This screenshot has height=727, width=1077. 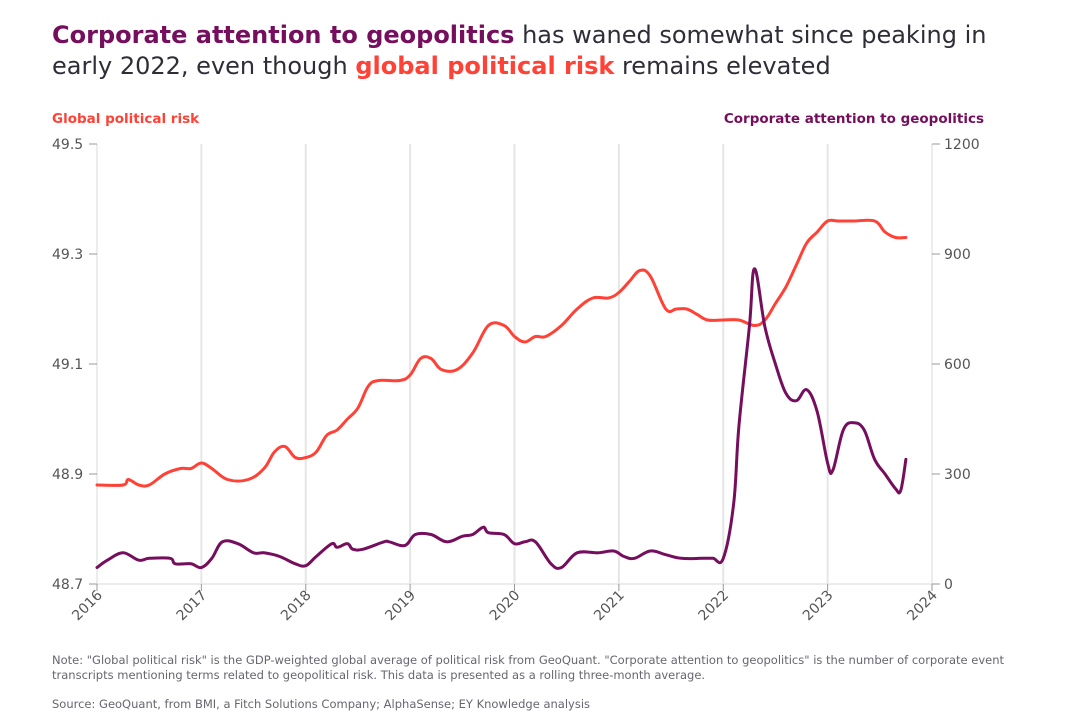 What do you see at coordinates (400, 606) in the screenshot?
I see `x-tick-label: 2019` at bounding box center [400, 606].